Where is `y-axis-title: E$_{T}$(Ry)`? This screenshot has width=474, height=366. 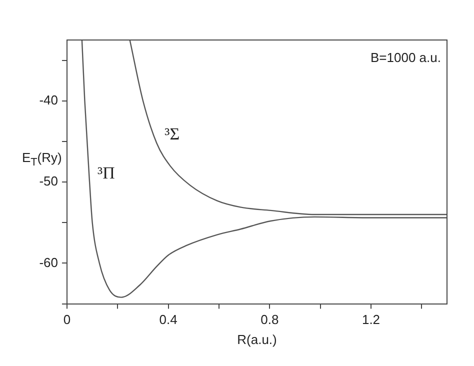
y-axis-title: E$_{T}$(Ry) is located at coordinates (42, 159).